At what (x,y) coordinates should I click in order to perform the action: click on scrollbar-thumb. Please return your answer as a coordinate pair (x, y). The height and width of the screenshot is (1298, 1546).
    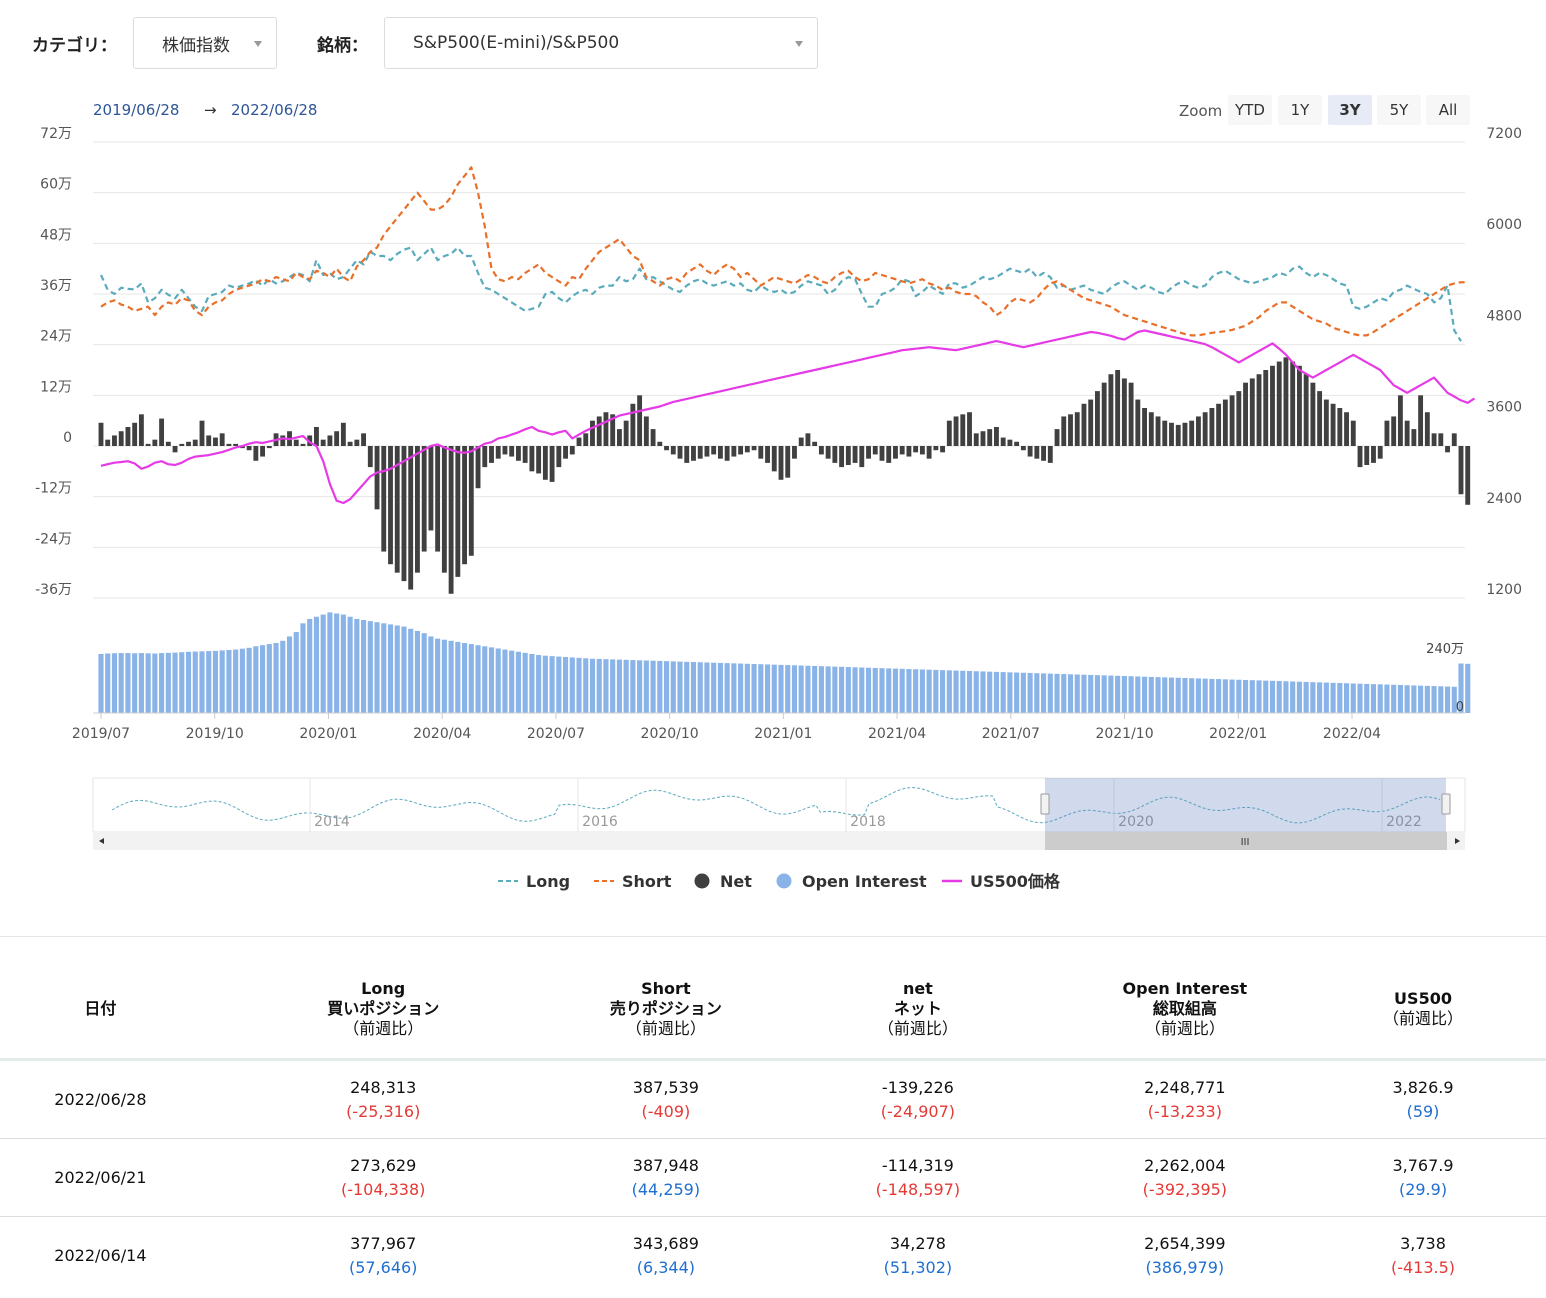
    Looking at the image, I should click on (1246, 841).